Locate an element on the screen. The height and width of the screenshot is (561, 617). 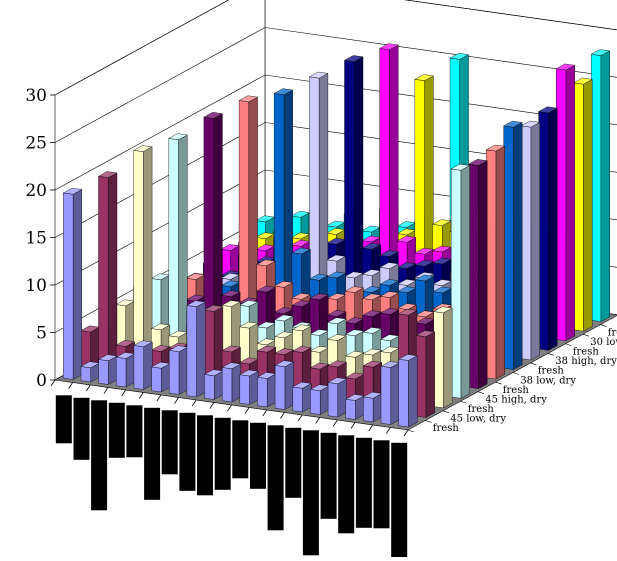
y-tick-label-5: 25 is located at coordinates (36, 144).